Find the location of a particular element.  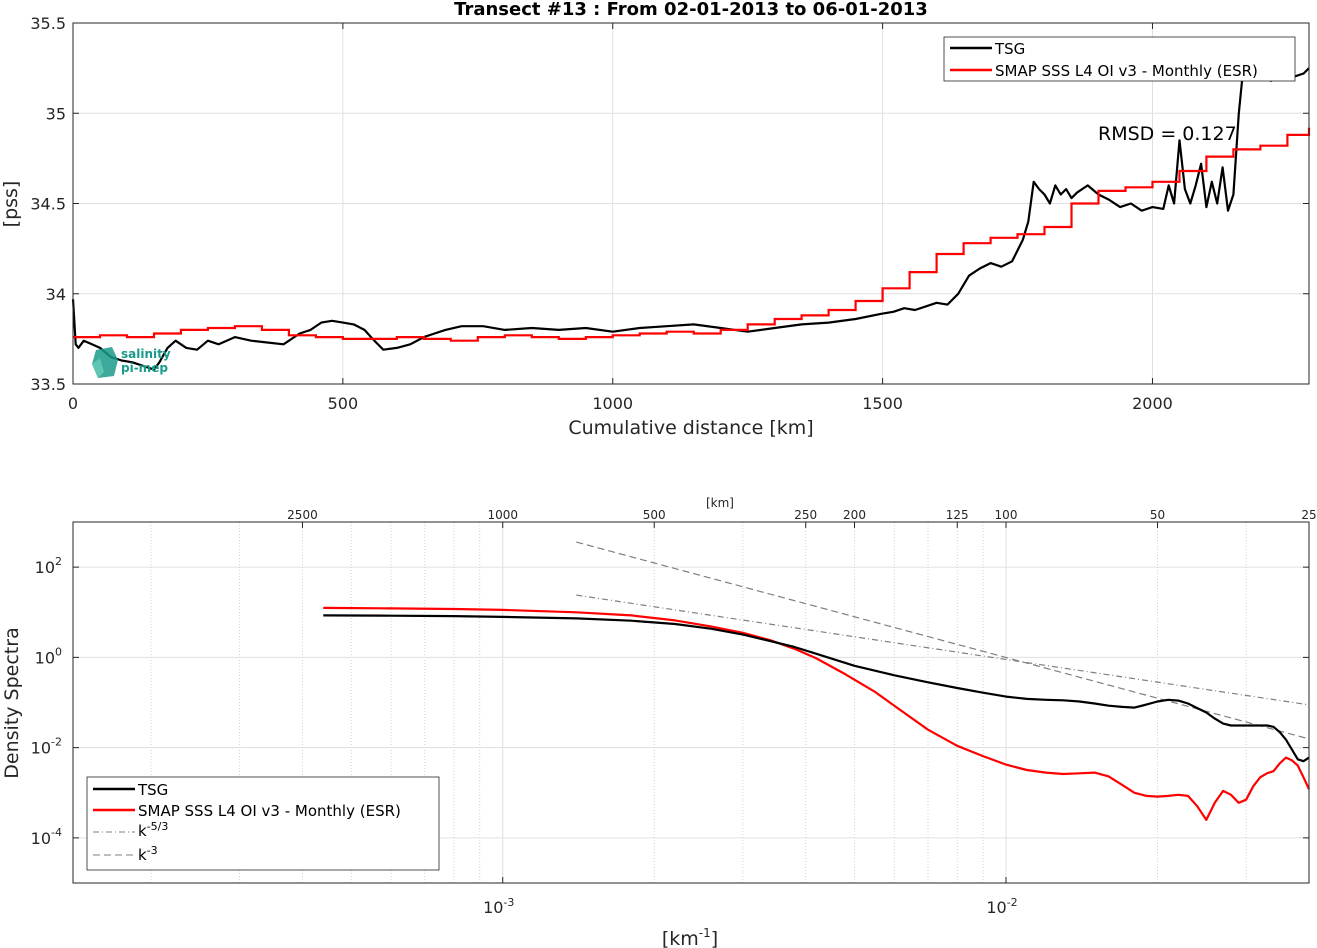

spectra-top-tick-label: 200 is located at coordinates (854, 515).